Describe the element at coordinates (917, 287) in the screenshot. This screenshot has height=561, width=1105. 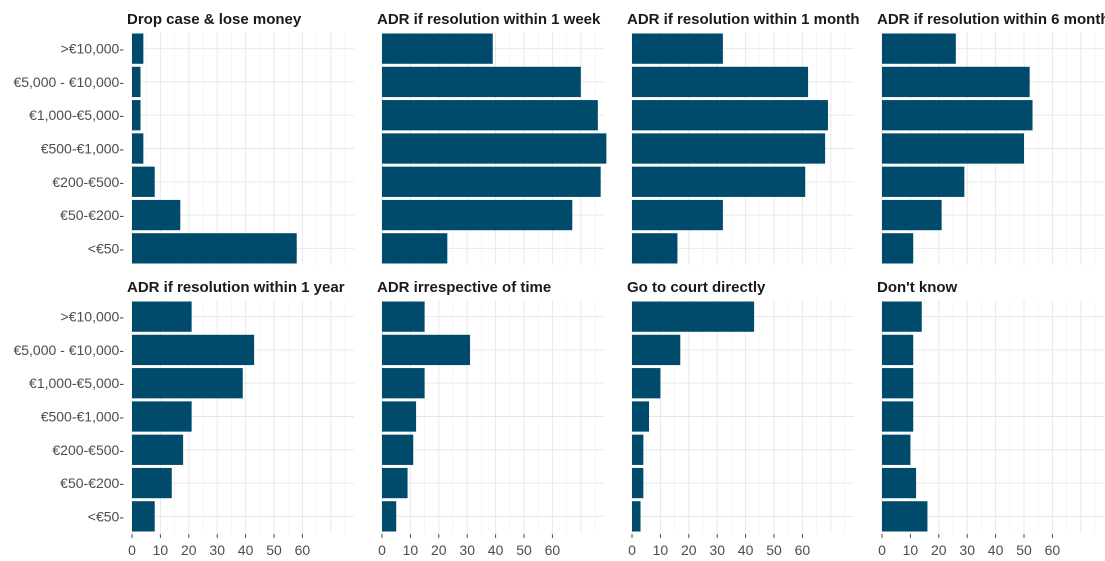
I see `panel-title: Don't know` at that location.